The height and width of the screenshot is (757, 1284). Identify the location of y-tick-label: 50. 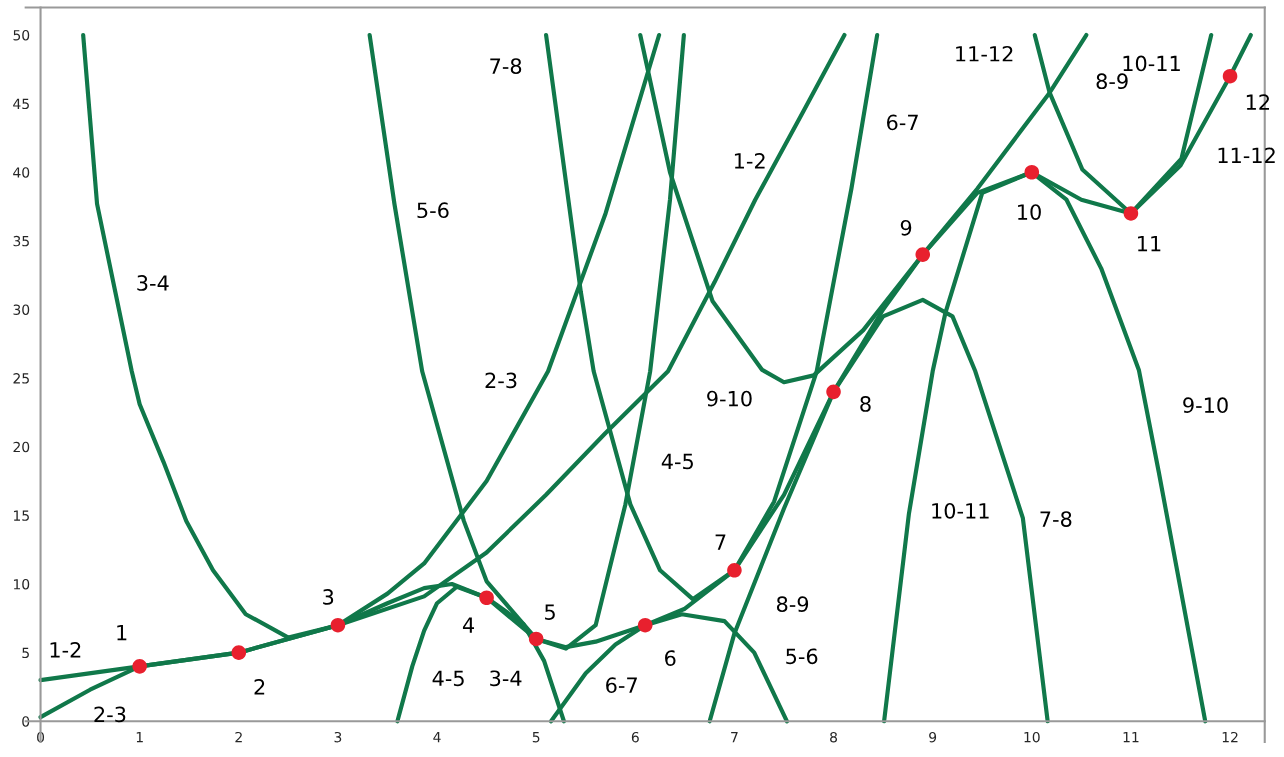
(21, 35).